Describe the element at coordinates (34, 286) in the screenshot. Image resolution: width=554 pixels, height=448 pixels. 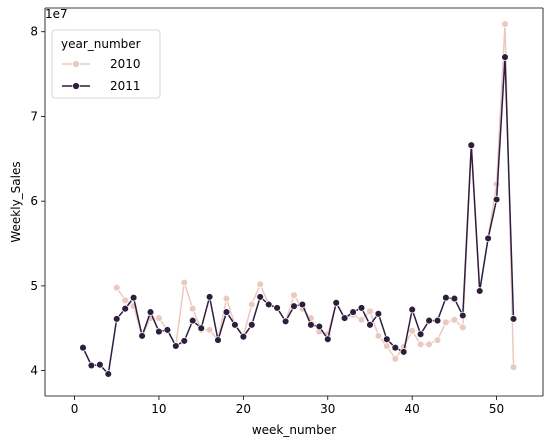
I see `y-tick-label: 5` at that location.